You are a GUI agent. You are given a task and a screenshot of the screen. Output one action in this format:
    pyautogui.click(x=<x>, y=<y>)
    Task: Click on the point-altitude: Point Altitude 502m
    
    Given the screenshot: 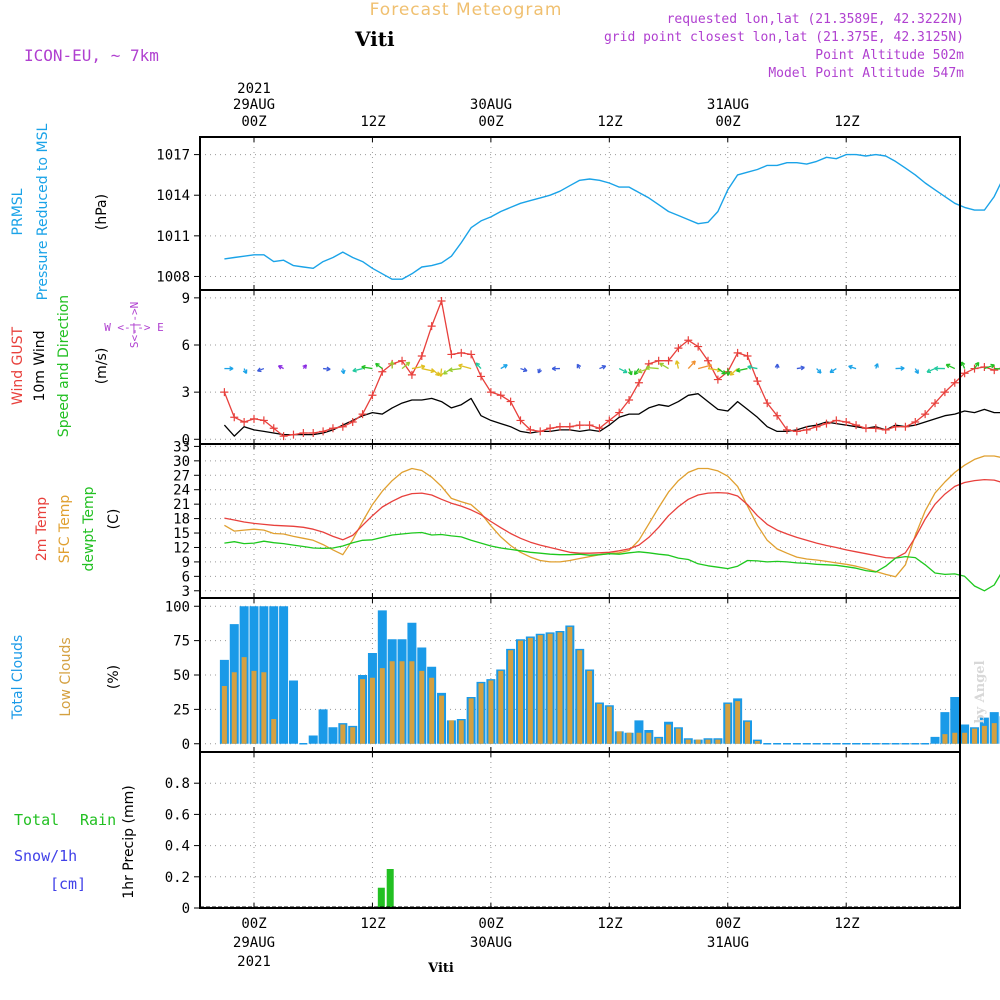 What is the action you would take?
    pyautogui.click(x=889, y=55)
    